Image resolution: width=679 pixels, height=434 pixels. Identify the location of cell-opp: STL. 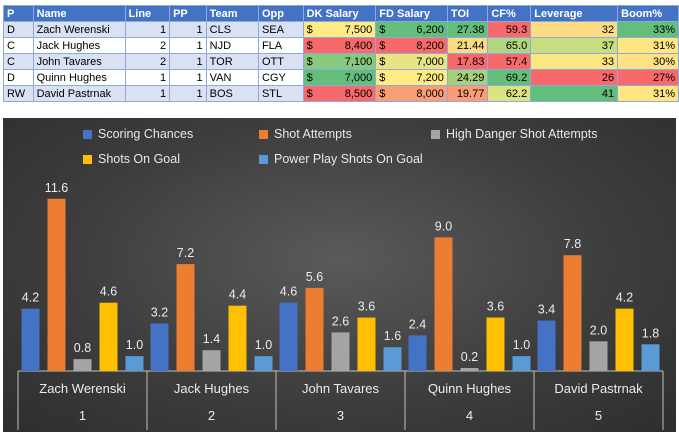
(280, 93).